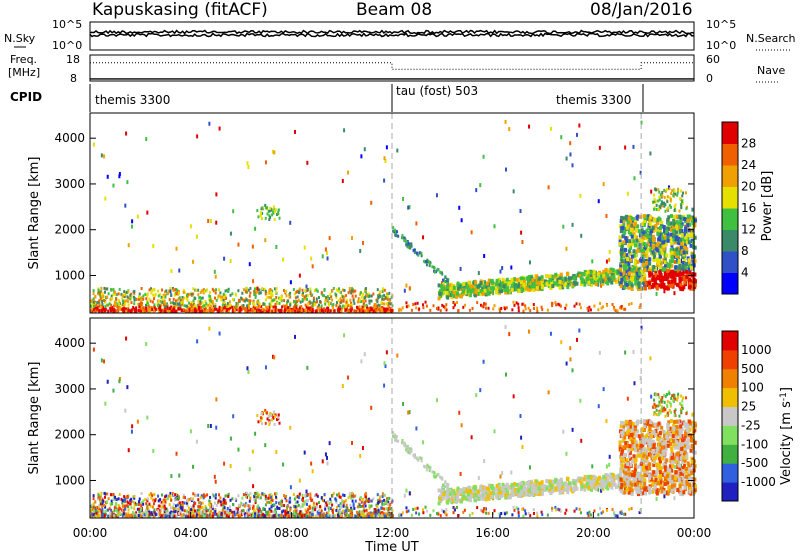  I want to click on power-colorbar-tick: 24, so click(748, 165).